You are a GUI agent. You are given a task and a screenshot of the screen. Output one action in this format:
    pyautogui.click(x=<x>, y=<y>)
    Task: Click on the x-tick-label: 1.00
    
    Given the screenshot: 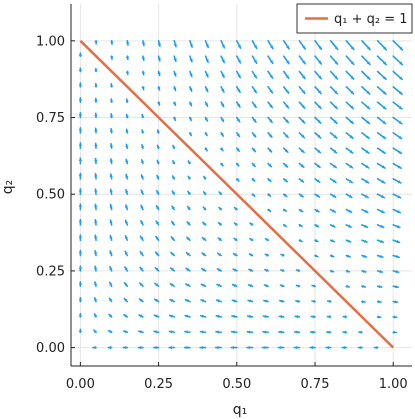 What is the action you would take?
    pyautogui.click(x=393, y=384)
    